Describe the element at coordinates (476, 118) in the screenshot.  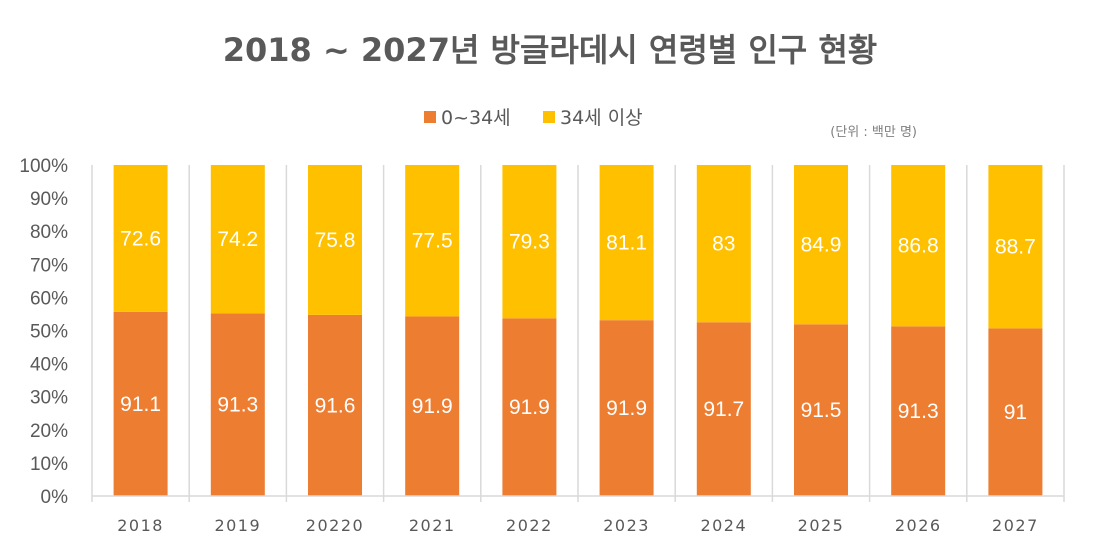
I see `legend-label-0-34: 0~34세` at that location.